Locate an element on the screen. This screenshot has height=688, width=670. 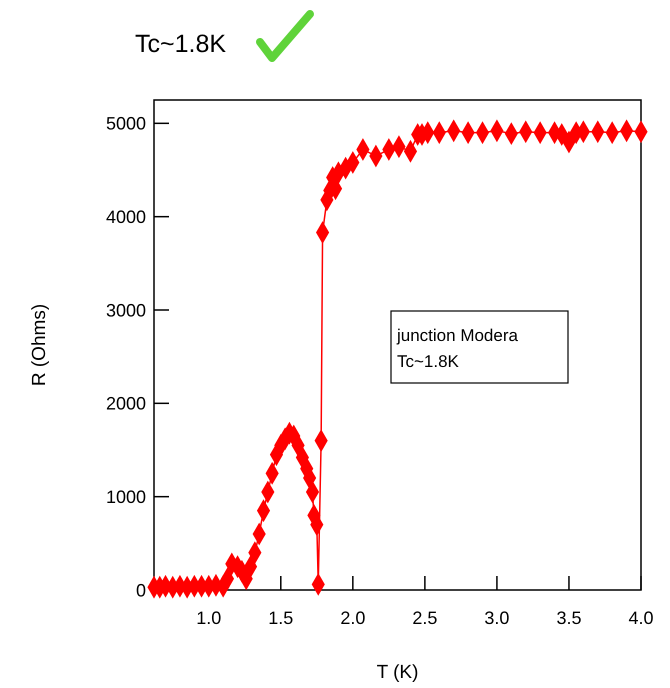
annotation: junction Modera Tc~1.8K is located at coordinates (457, 348).